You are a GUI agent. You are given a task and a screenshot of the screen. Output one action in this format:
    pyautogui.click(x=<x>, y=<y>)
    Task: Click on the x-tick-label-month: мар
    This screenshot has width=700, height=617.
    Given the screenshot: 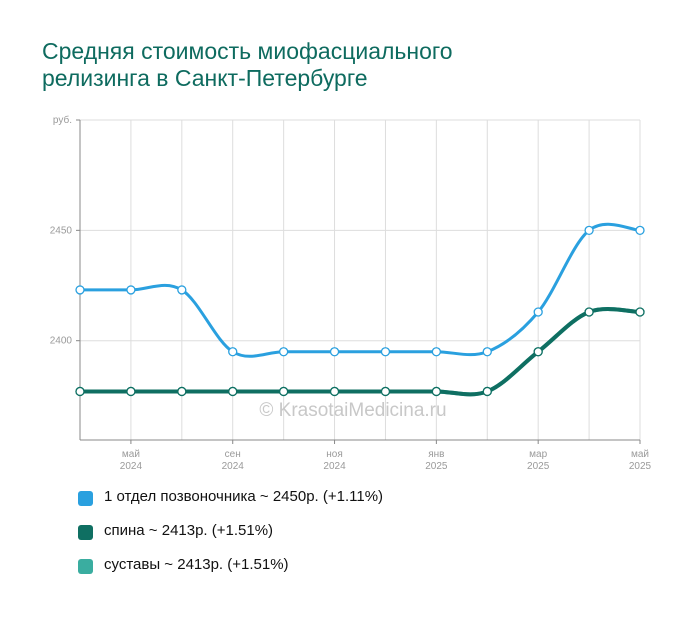 What is the action you would take?
    pyautogui.click(x=538, y=454)
    